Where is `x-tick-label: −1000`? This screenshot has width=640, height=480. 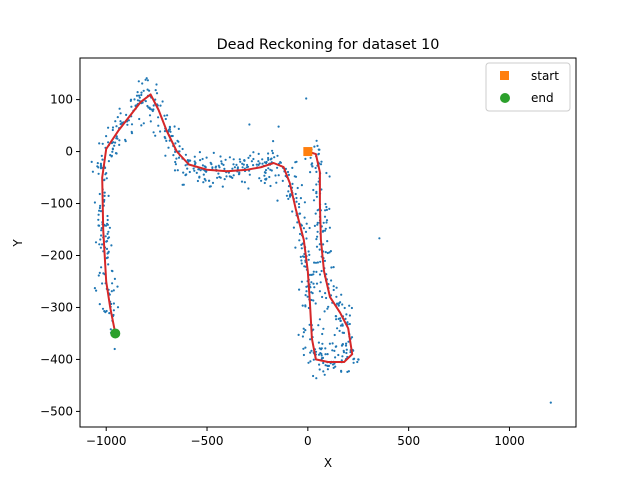
x-tick-label: −1000 is located at coordinates (106, 441).